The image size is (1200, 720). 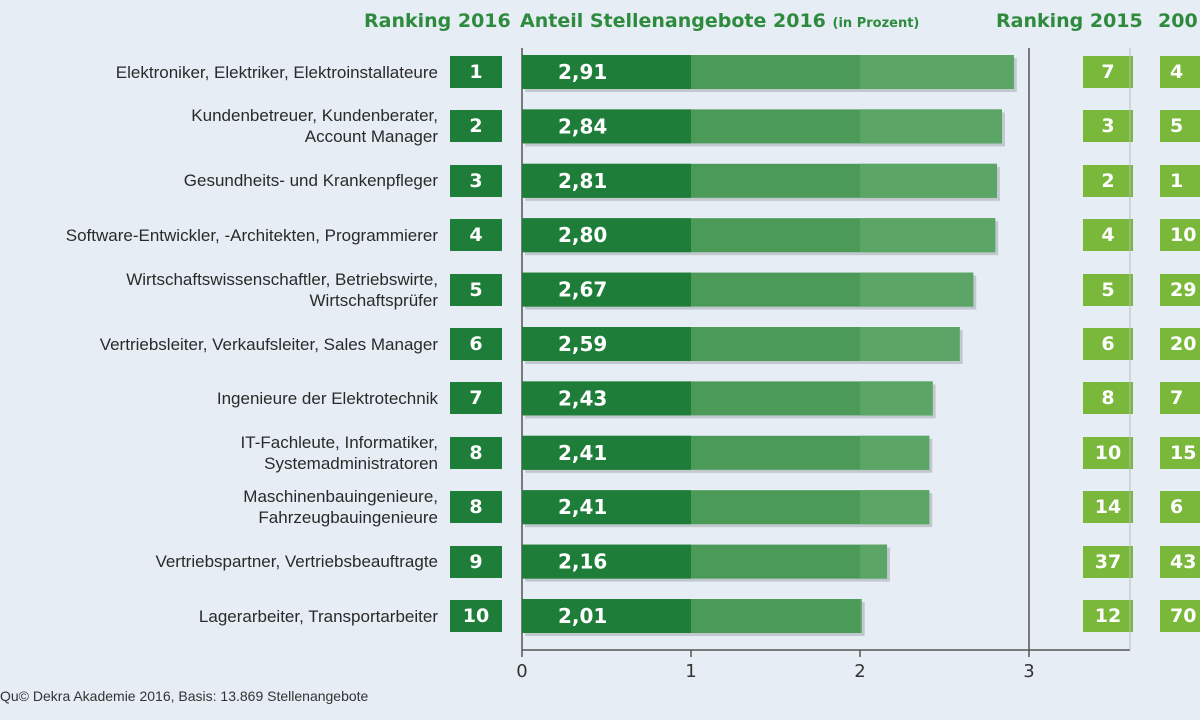 What do you see at coordinates (1180, 289) in the screenshot?
I see `rank-2009-5: 29` at bounding box center [1180, 289].